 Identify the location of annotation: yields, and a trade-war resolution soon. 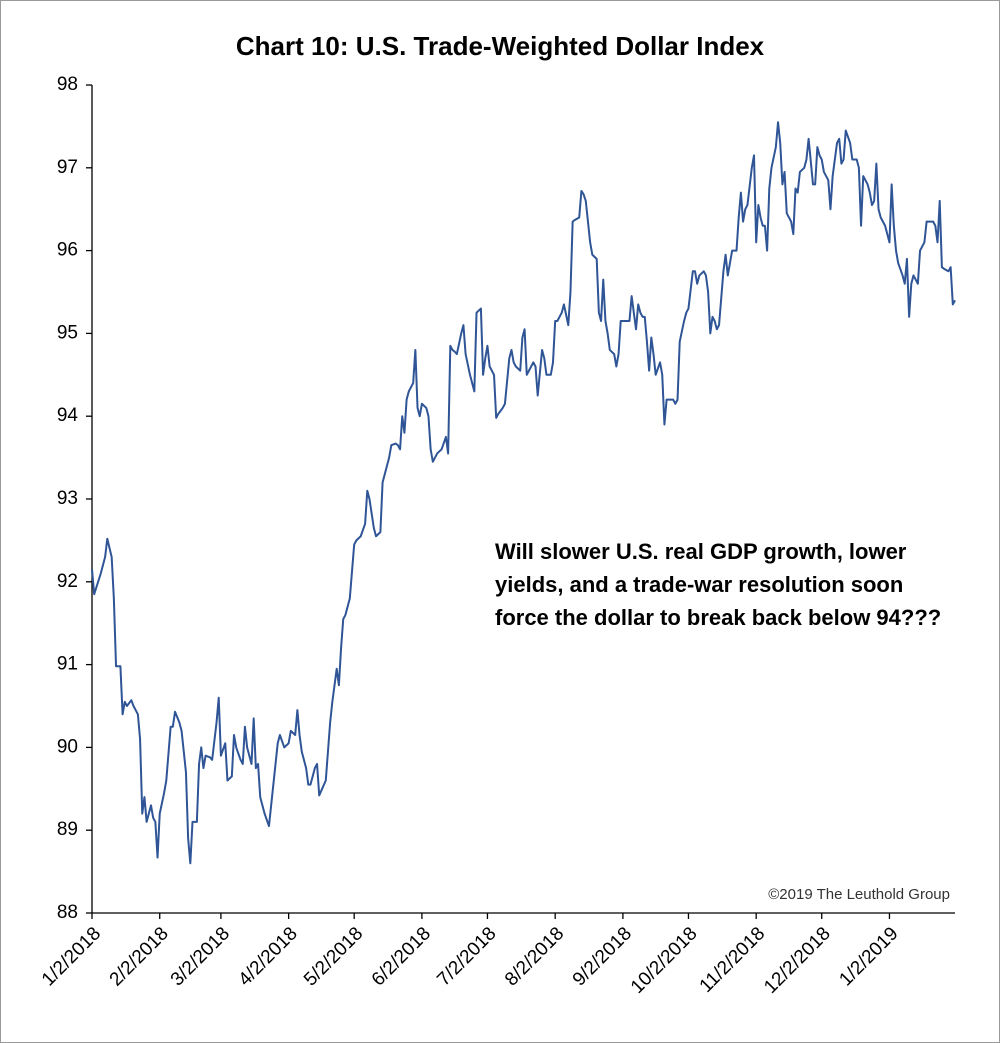
(699, 584).